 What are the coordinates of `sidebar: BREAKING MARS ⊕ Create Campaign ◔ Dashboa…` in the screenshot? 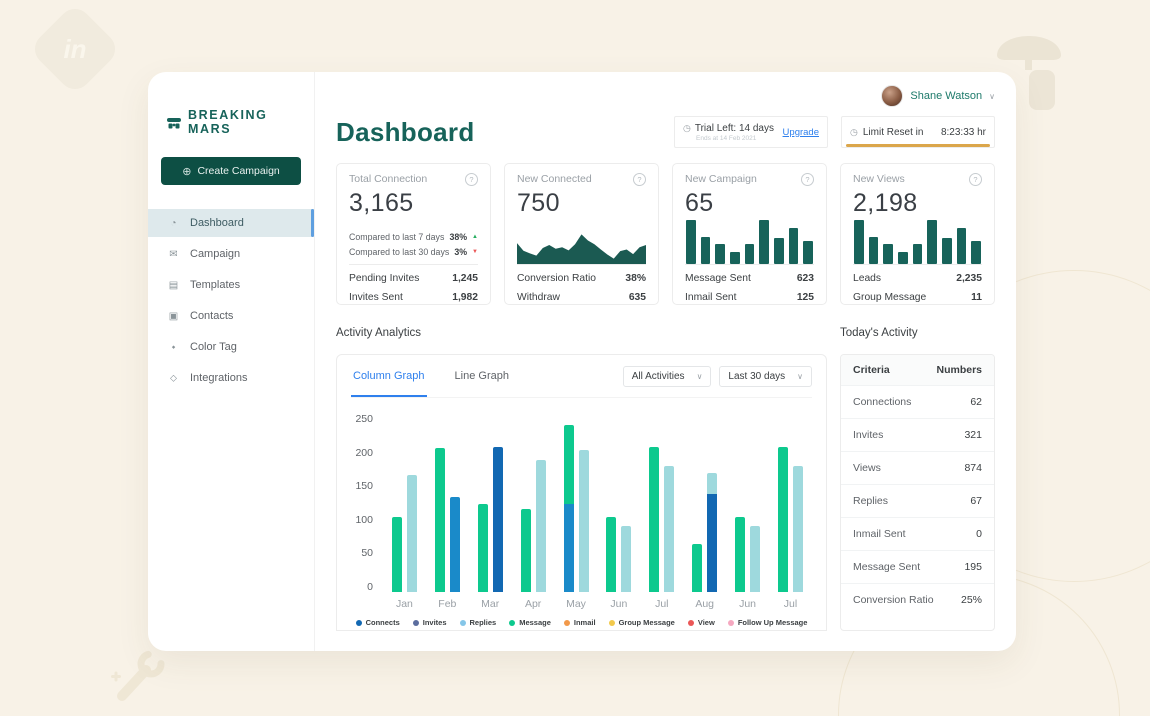 It's located at (231, 361).